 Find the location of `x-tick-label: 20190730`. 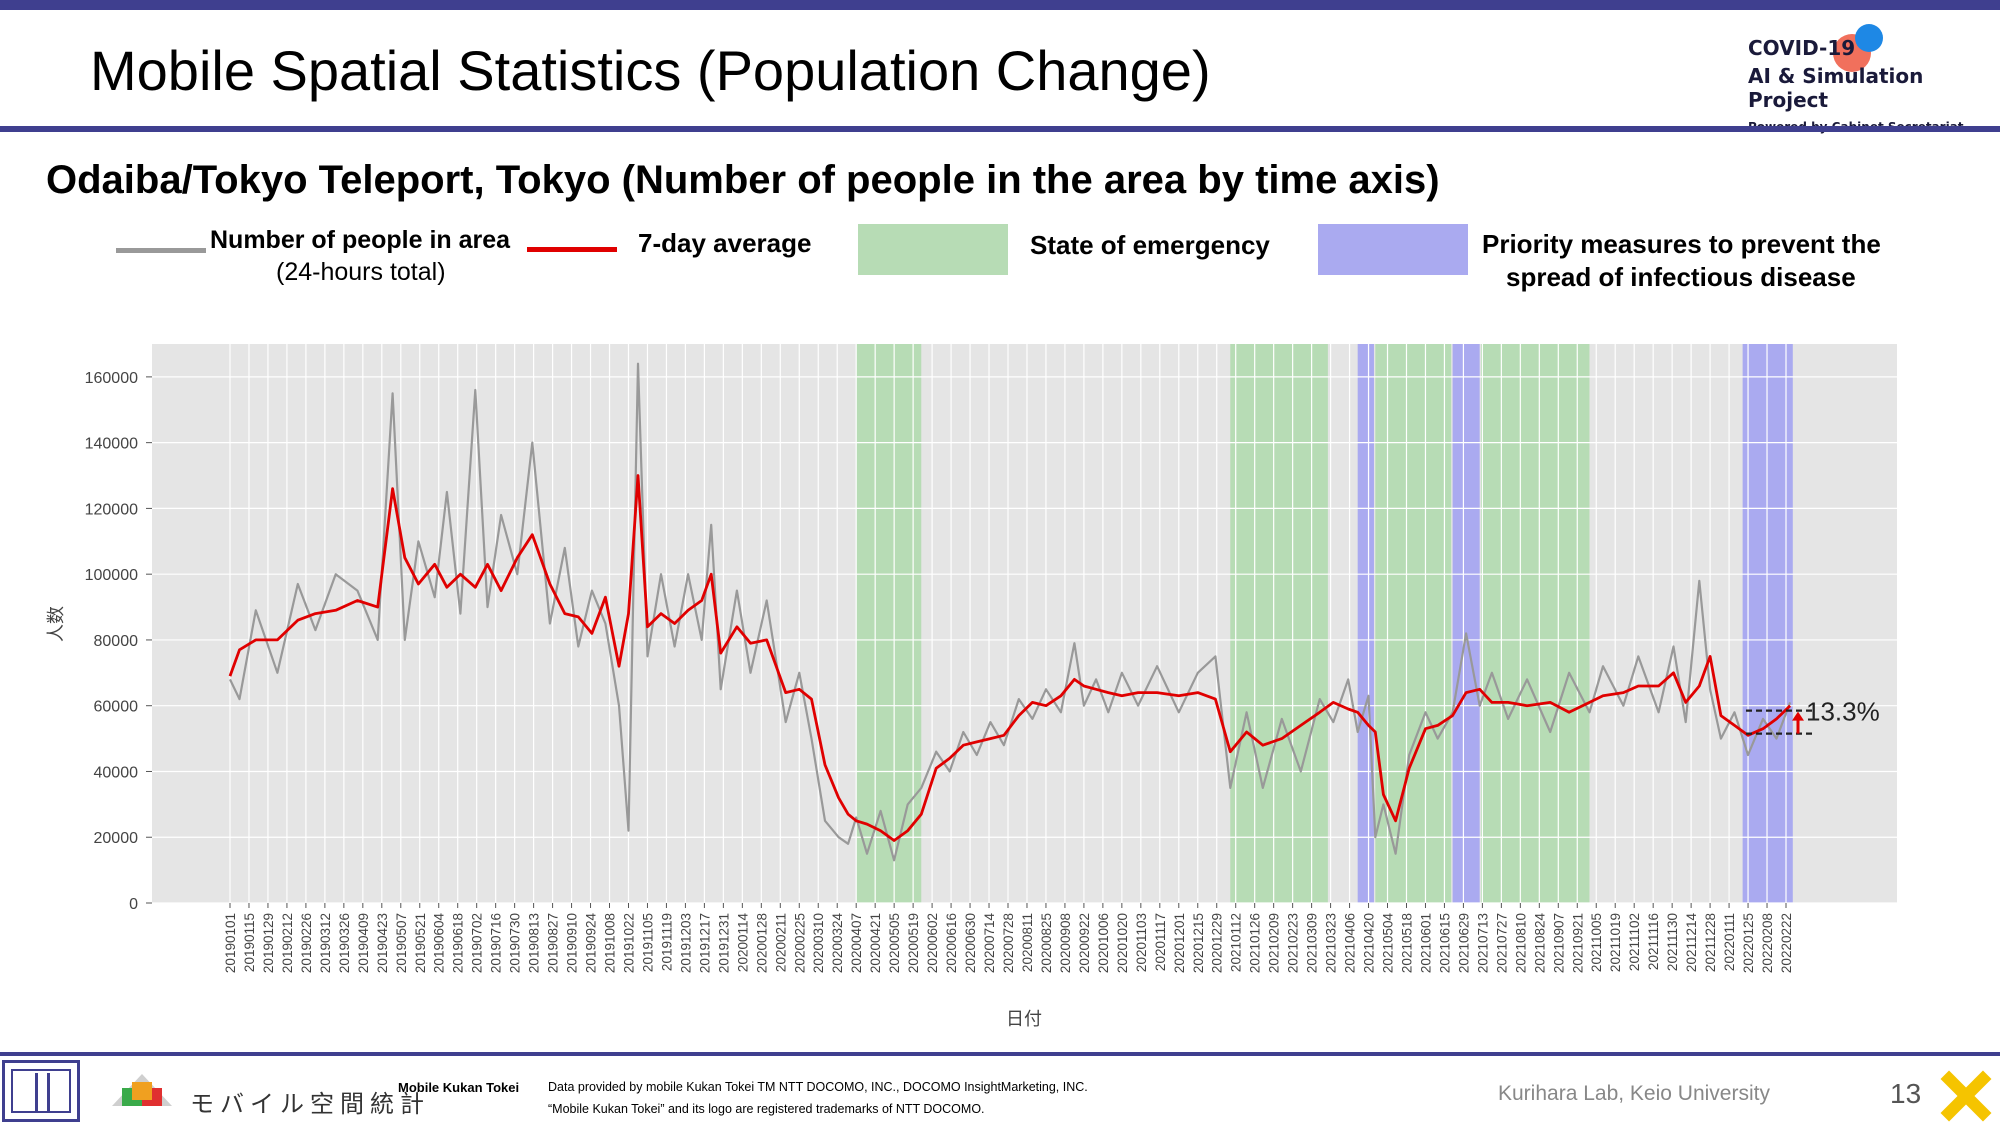

x-tick-label: 20190730 is located at coordinates (515, 943).